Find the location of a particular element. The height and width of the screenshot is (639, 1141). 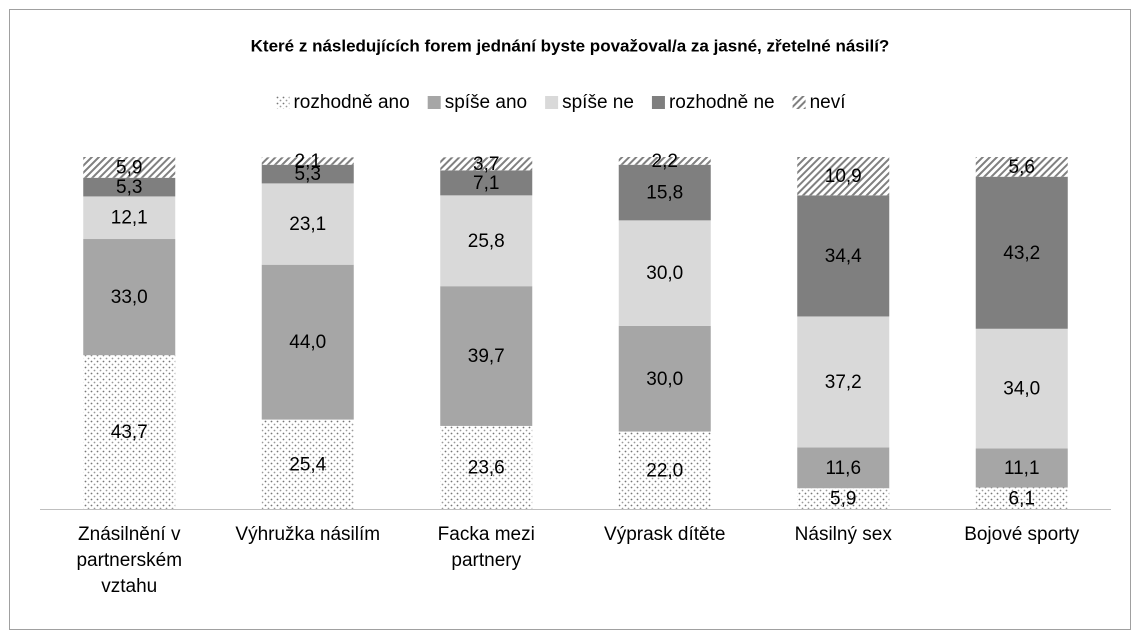

data-label: 6,1 is located at coordinates (1022, 498).